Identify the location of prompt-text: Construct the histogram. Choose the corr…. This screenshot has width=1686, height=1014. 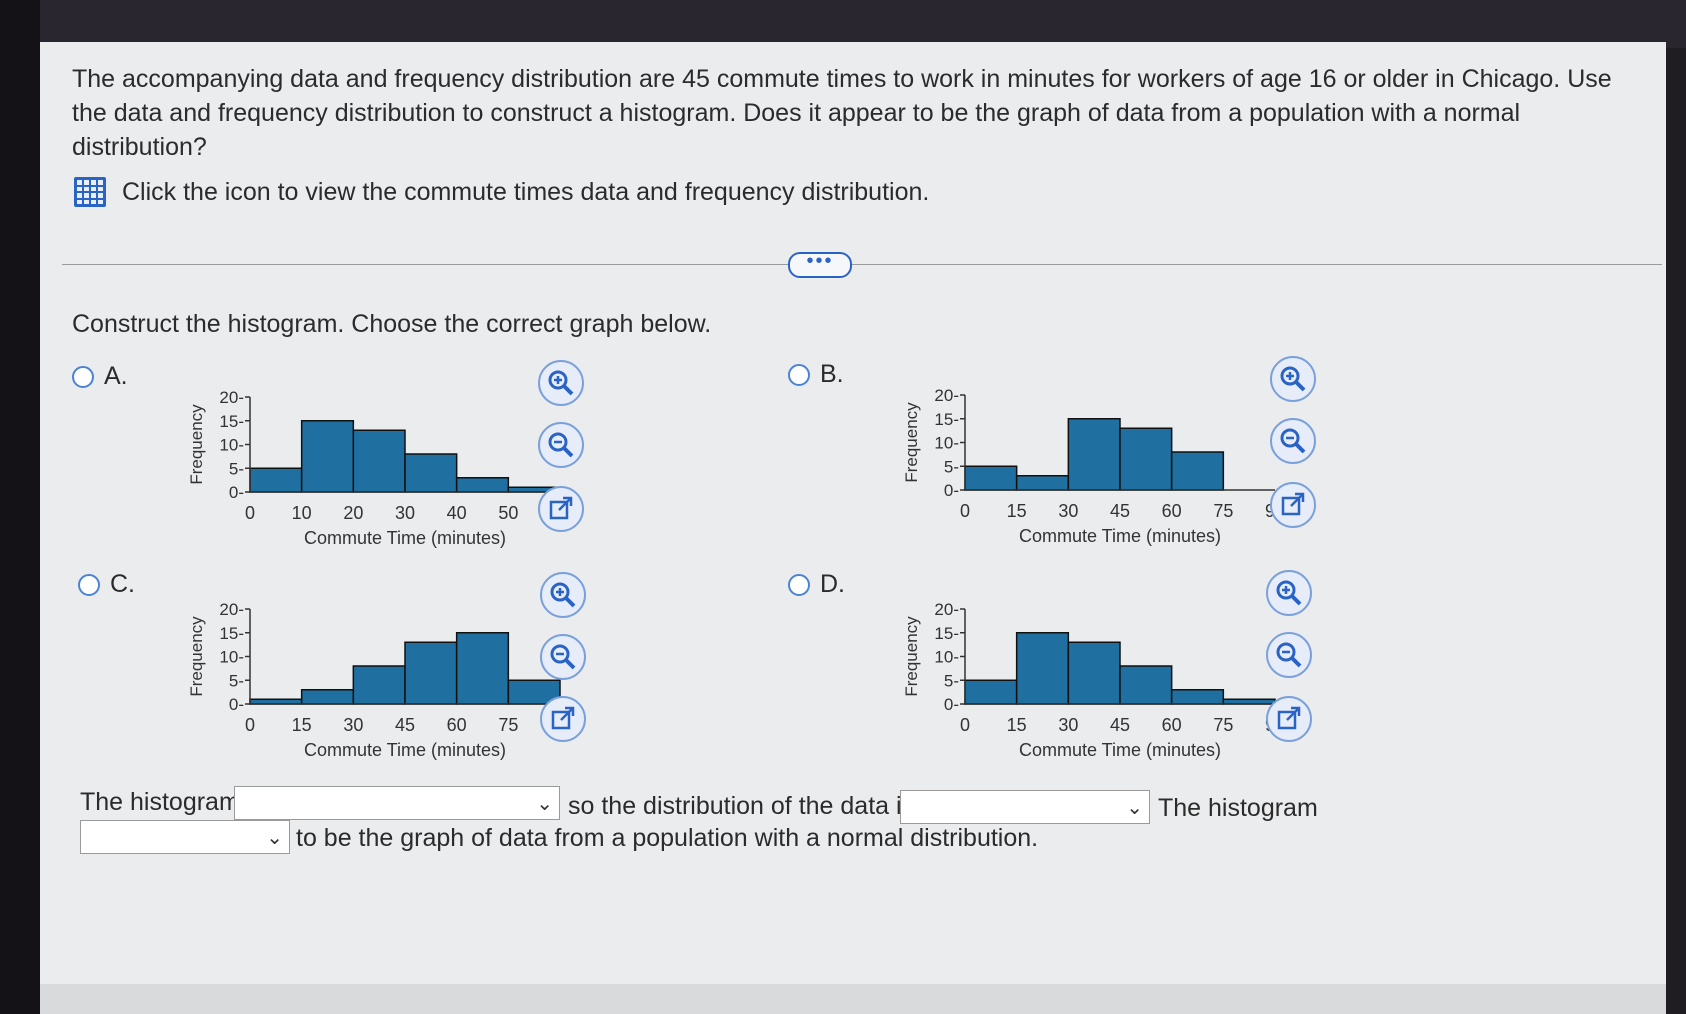
(392, 324).